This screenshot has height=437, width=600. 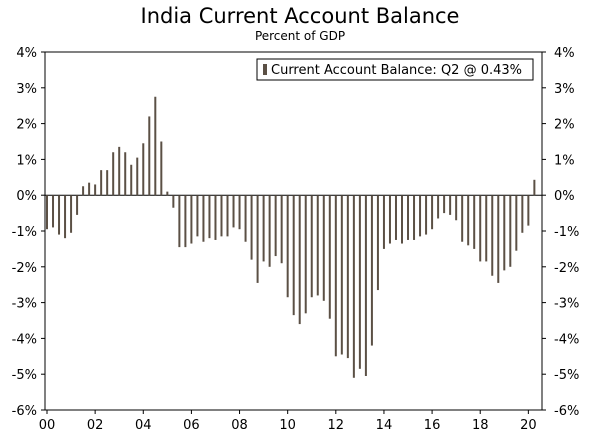 What do you see at coordinates (564, 196) in the screenshot?
I see `y-tick-label-right: 0%` at bounding box center [564, 196].